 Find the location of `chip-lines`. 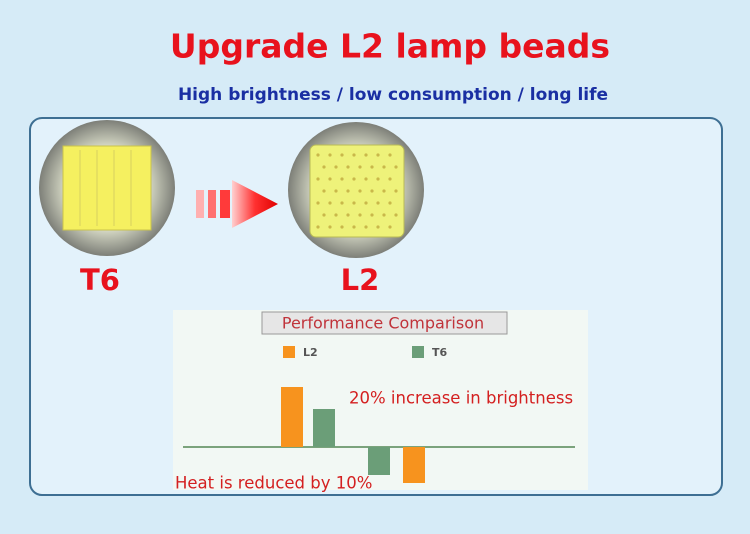

chip-lines is located at coordinates (105, 188).